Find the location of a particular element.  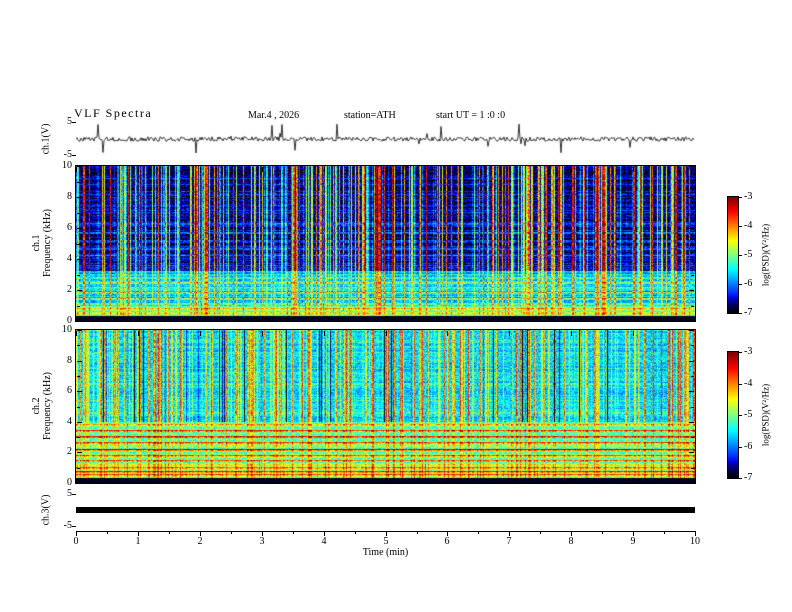

ch1-channel-label: ch.1 is located at coordinates (36, 243).